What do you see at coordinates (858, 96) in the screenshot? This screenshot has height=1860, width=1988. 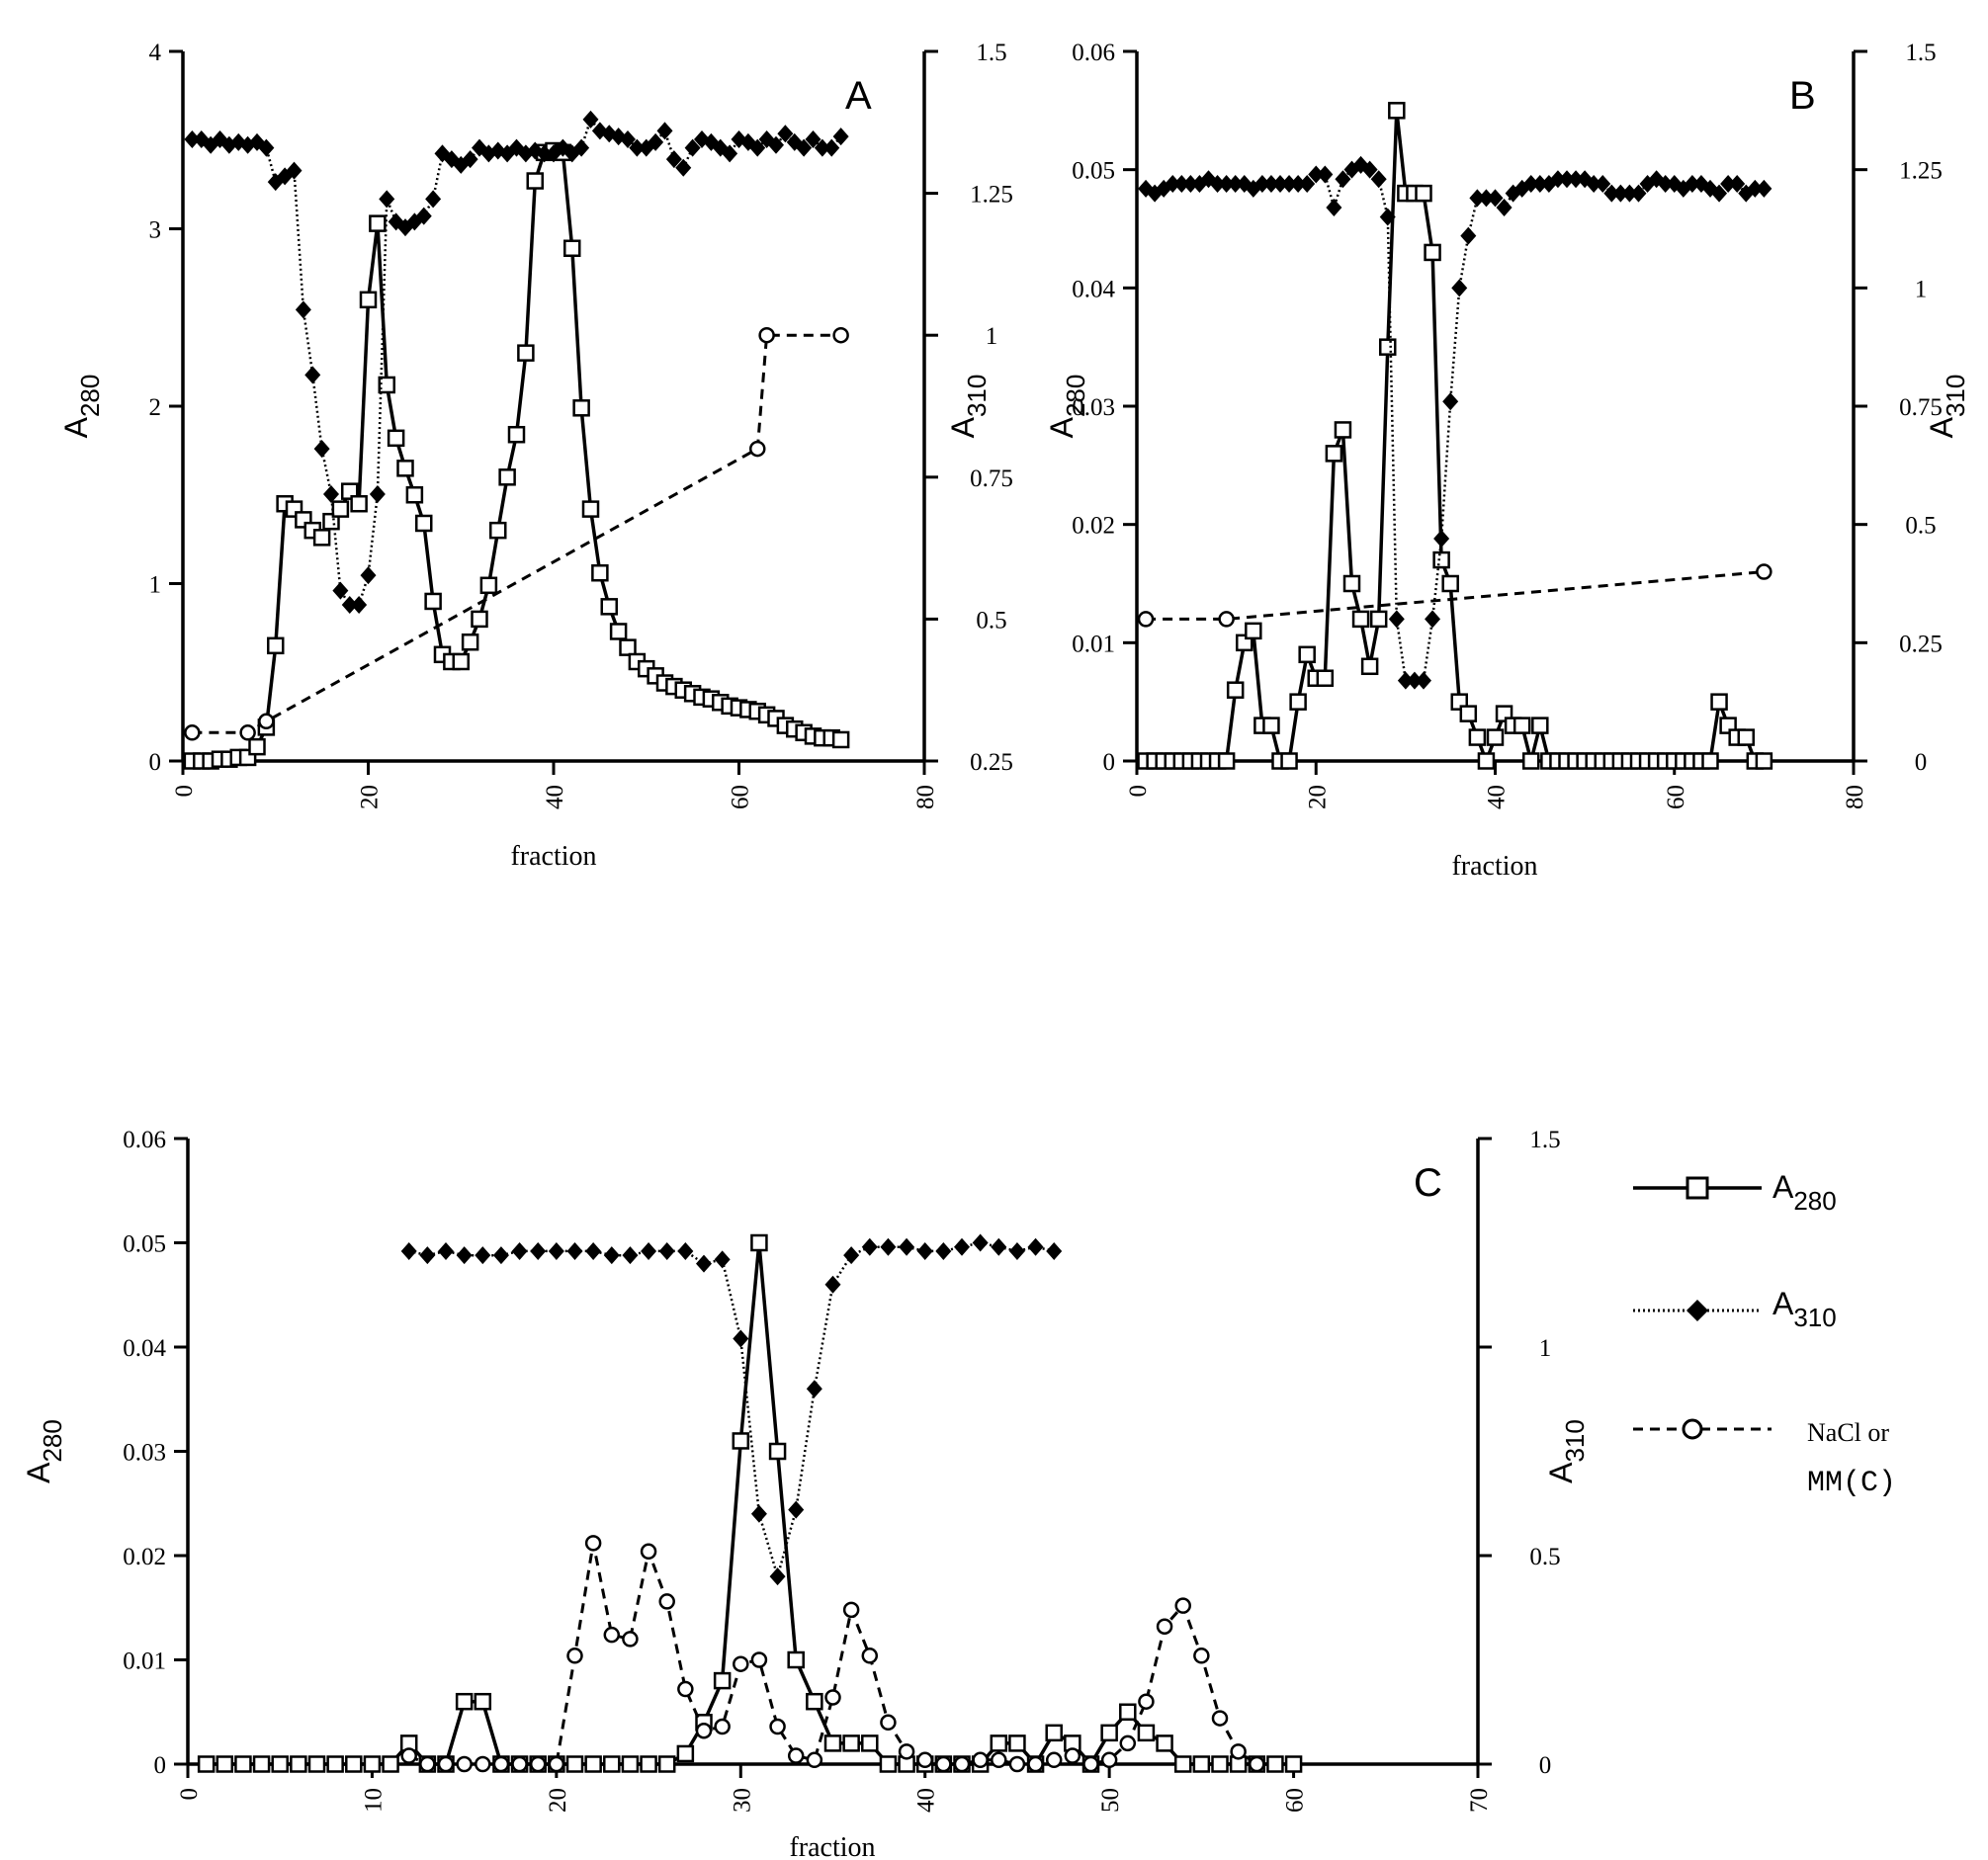 I see `panel-a-letter: A` at bounding box center [858, 96].